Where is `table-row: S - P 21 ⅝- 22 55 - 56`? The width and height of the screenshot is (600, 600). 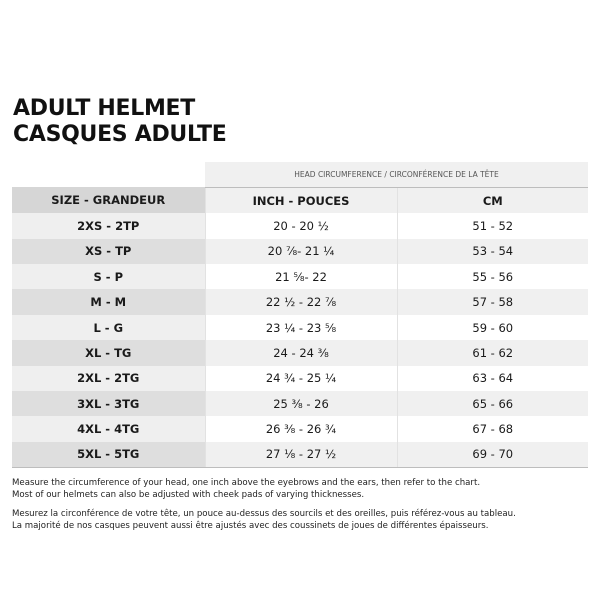
table-row: S - P 21 ⅝- 22 55 - 56 is located at coordinates (300, 277).